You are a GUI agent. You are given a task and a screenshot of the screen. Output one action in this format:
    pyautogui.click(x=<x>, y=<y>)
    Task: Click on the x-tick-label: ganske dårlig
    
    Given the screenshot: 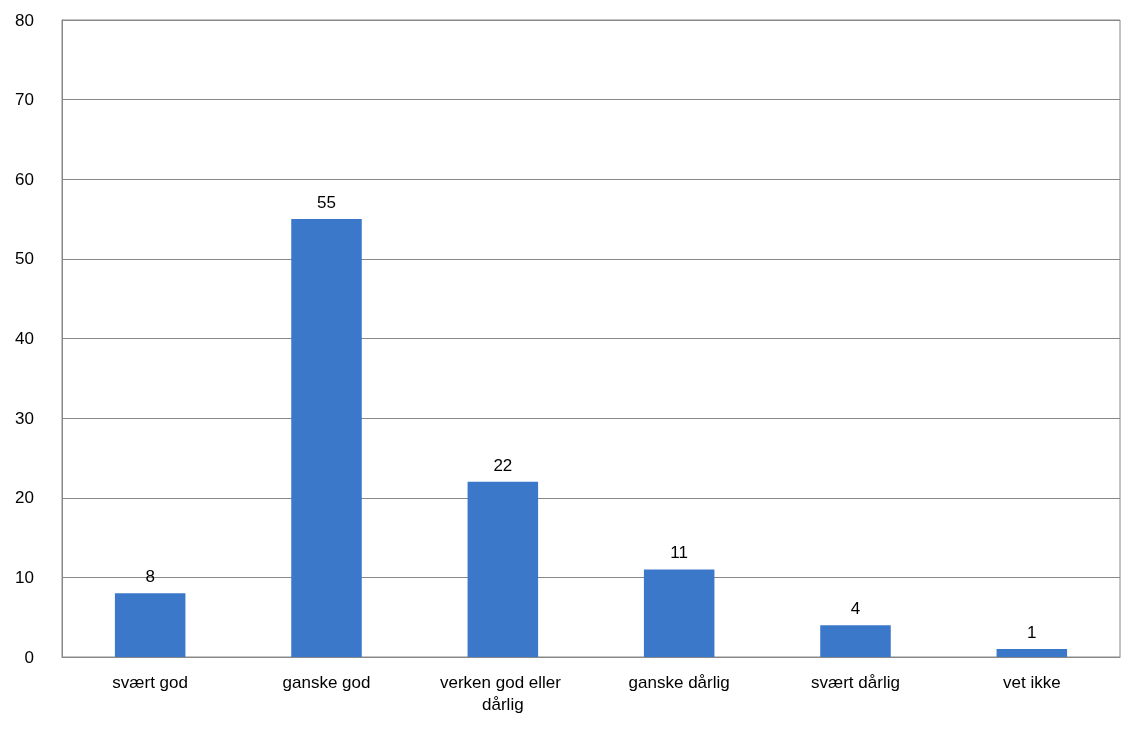 What is the action you would take?
    pyautogui.click(x=679, y=682)
    